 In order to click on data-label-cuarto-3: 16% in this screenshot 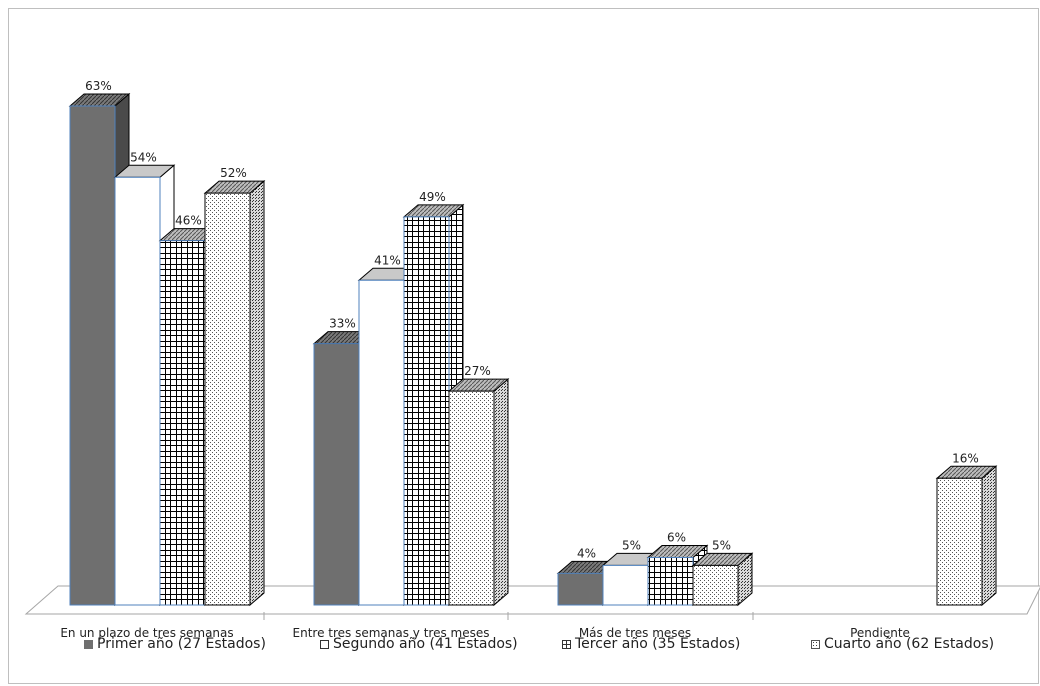, I will do `click(965, 458)`.